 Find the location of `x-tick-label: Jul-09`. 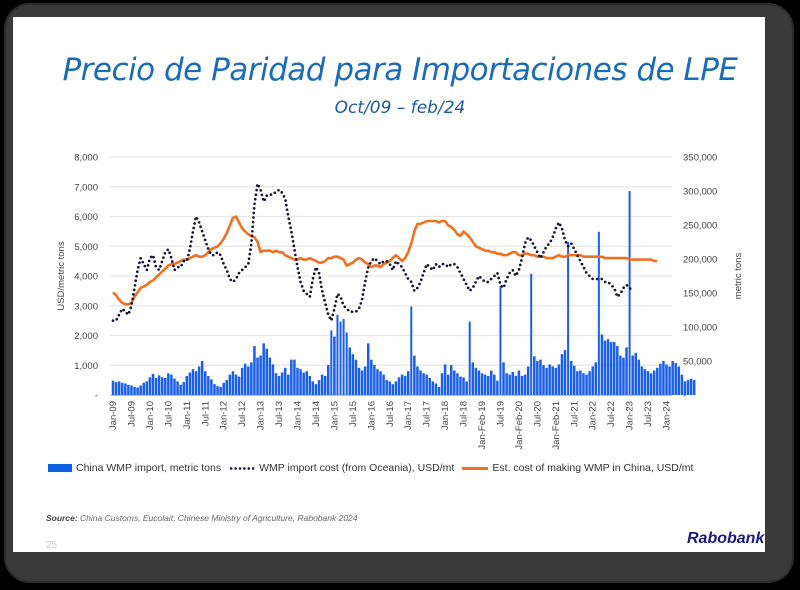

x-tick-label: Jul-09 is located at coordinates (131, 414).